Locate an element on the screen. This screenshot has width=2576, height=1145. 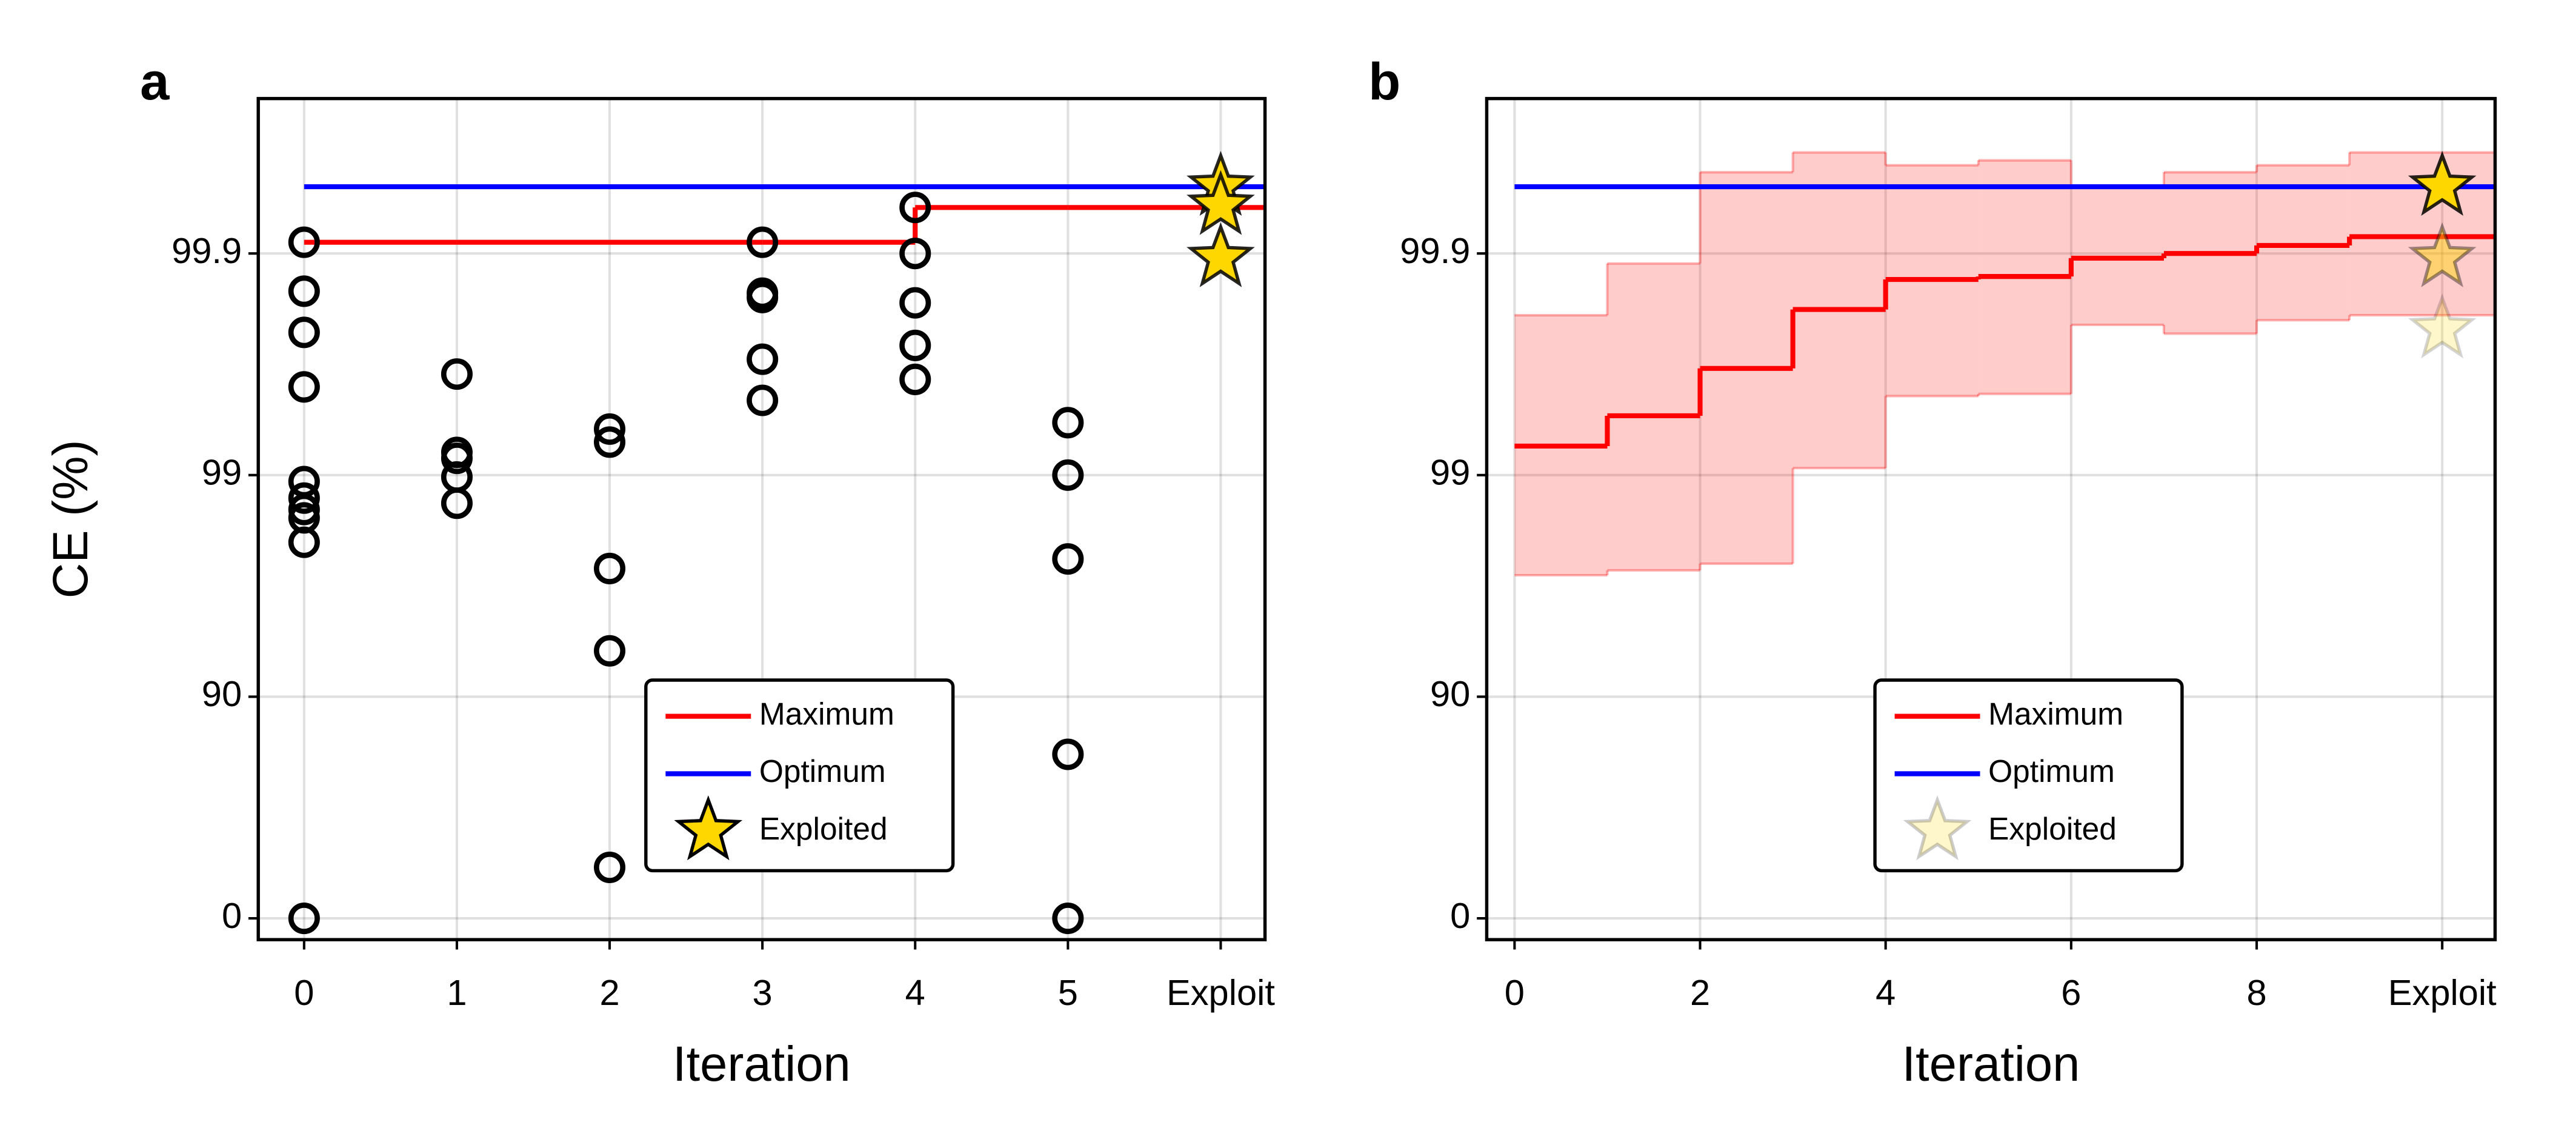
x-tick-label: 1 is located at coordinates (457, 992).